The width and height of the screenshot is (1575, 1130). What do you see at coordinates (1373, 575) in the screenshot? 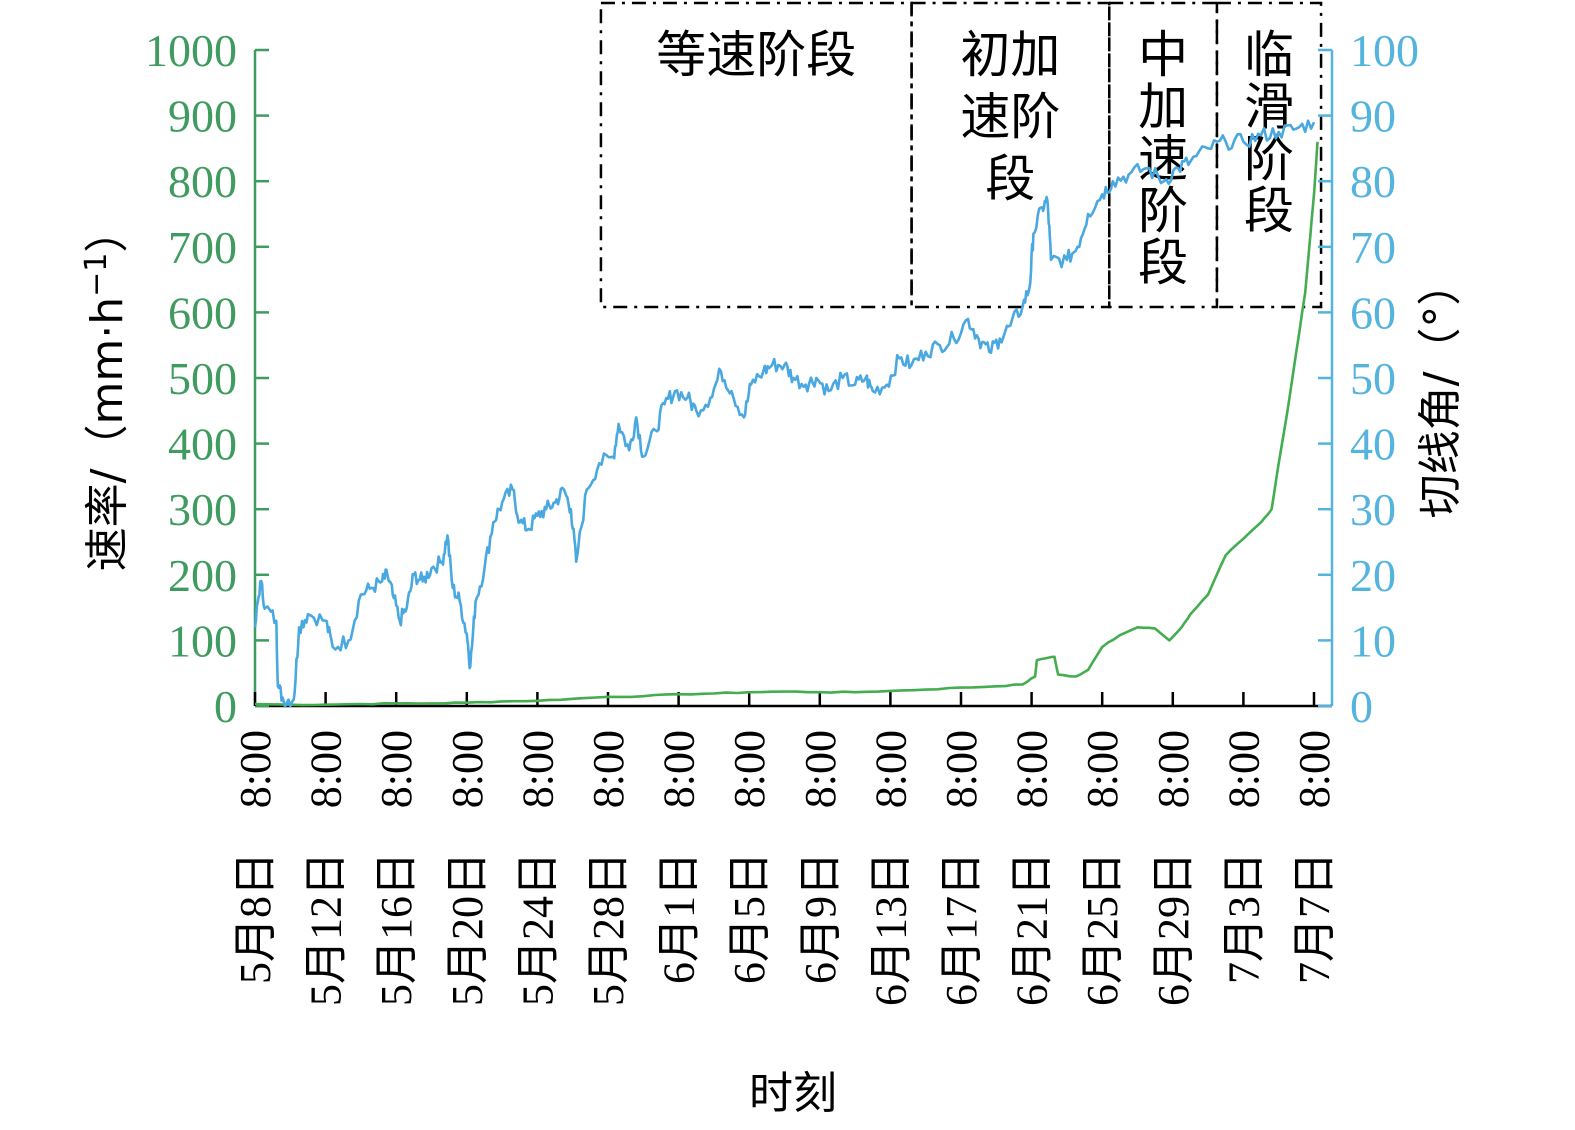
I see `right-tick-label: 20` at bounding box center [1373, 575].